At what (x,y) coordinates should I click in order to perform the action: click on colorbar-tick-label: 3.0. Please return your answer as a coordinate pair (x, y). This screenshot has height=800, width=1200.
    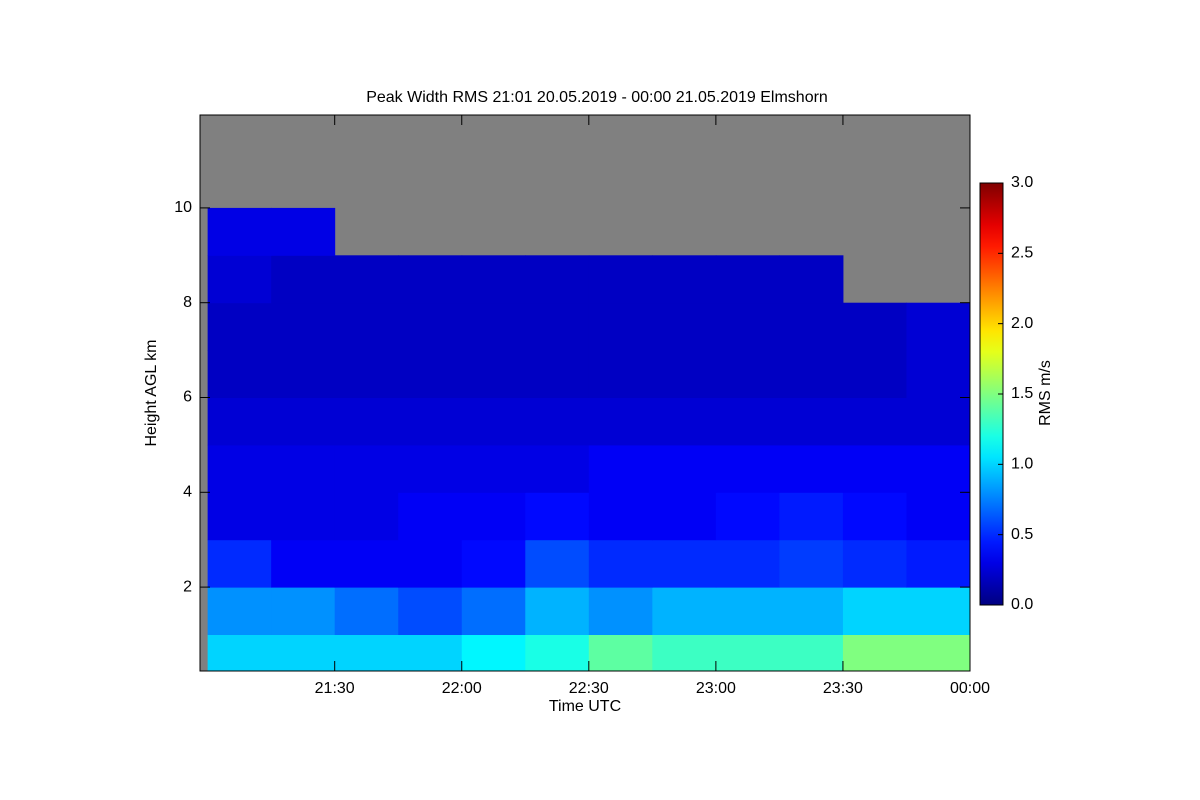
    Looking at the image, I should click on (1022, 182).